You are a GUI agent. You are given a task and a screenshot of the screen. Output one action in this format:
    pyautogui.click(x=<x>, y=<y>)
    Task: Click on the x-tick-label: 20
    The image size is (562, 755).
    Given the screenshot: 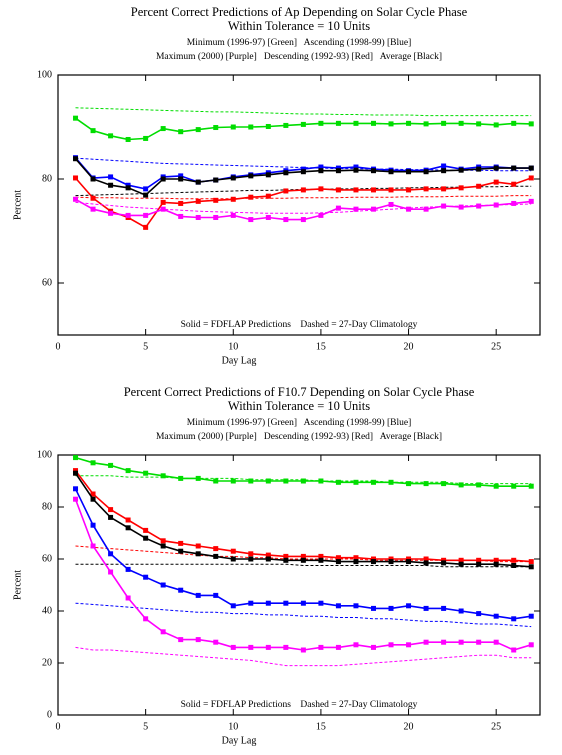 What is the action you would take?
    pyautogui.click(x=409, y=726)
    